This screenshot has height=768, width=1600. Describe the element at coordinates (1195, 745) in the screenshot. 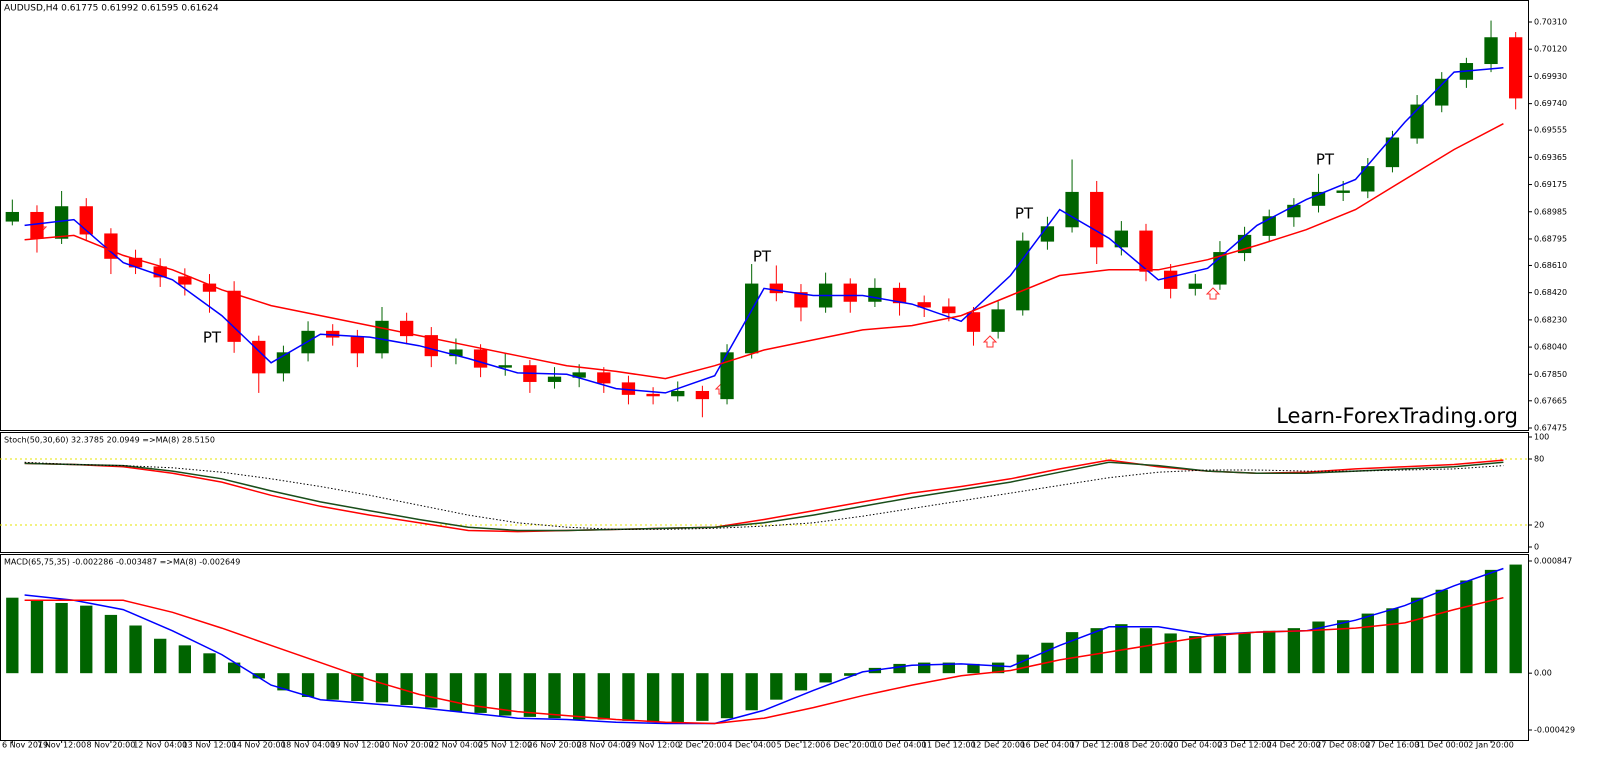

I see `x-tick-label: 20 Dec 04:00` at that location.